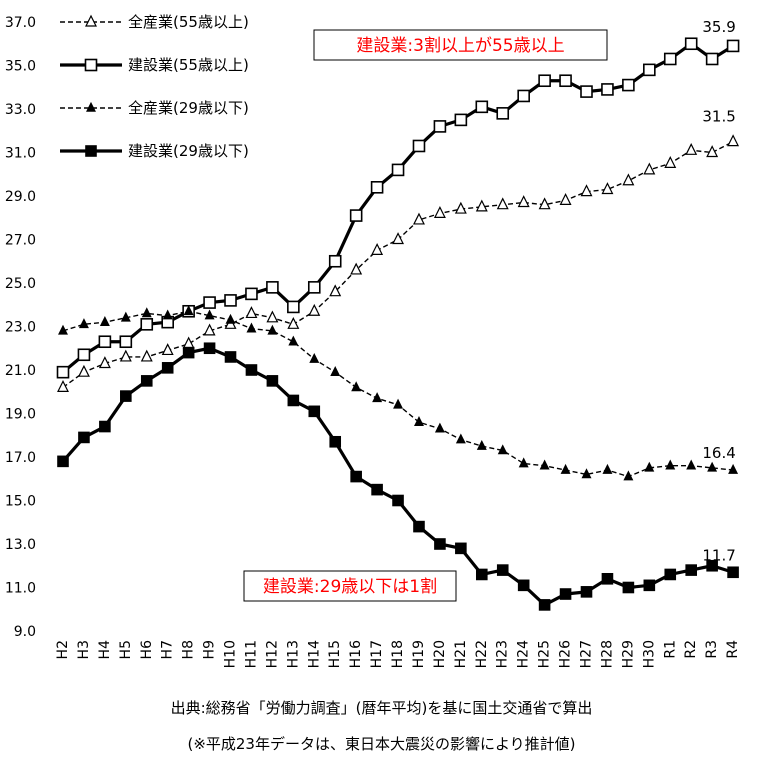  I want to click on estimate-note: (※平成23年データは、東日本大震災の影響により推計値), so click(381, 744).